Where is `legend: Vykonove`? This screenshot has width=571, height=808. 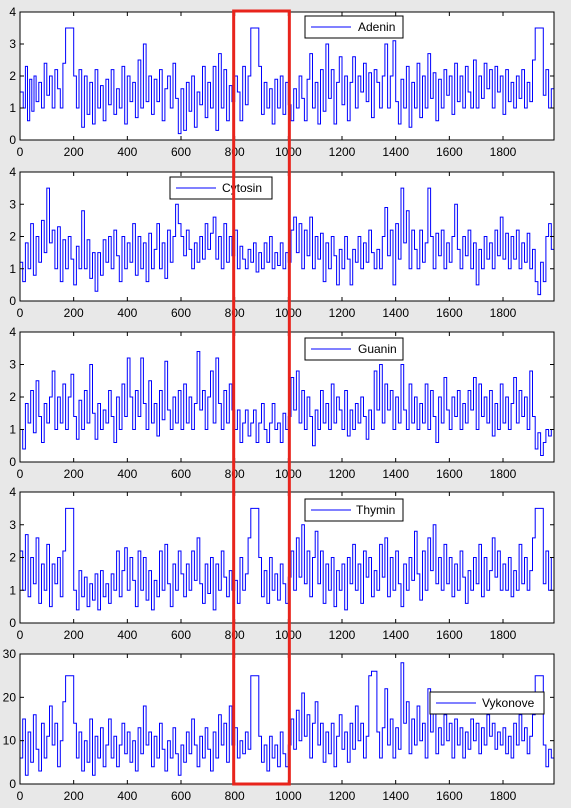
legend: Vykonove is located at coordinates (487, 703).